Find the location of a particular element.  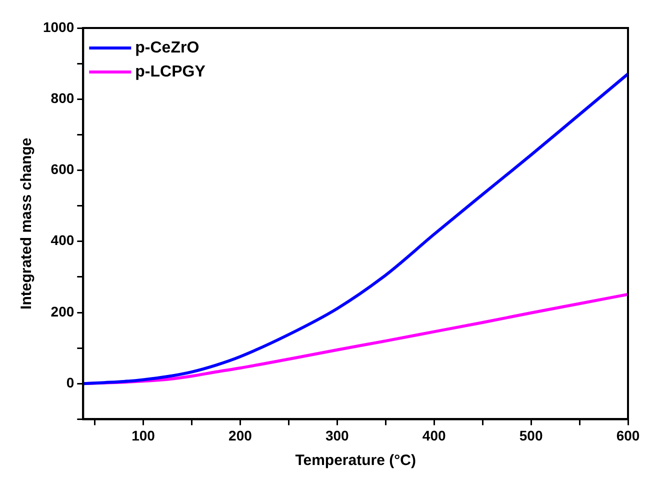

x-tick-label: 100 is located at coordinates (144, 435).